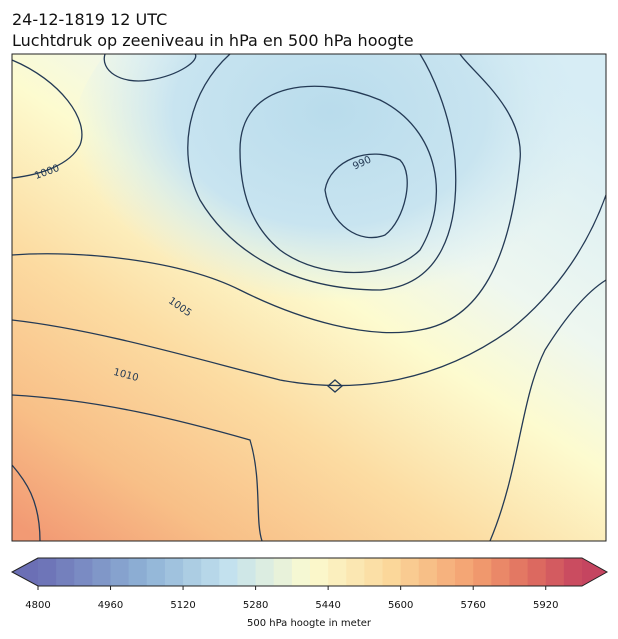  What do you see at coordinates (110, 605) in the screenshot?
I see `colorbar-tick-label: 4960` at bounding box center [110, 605].